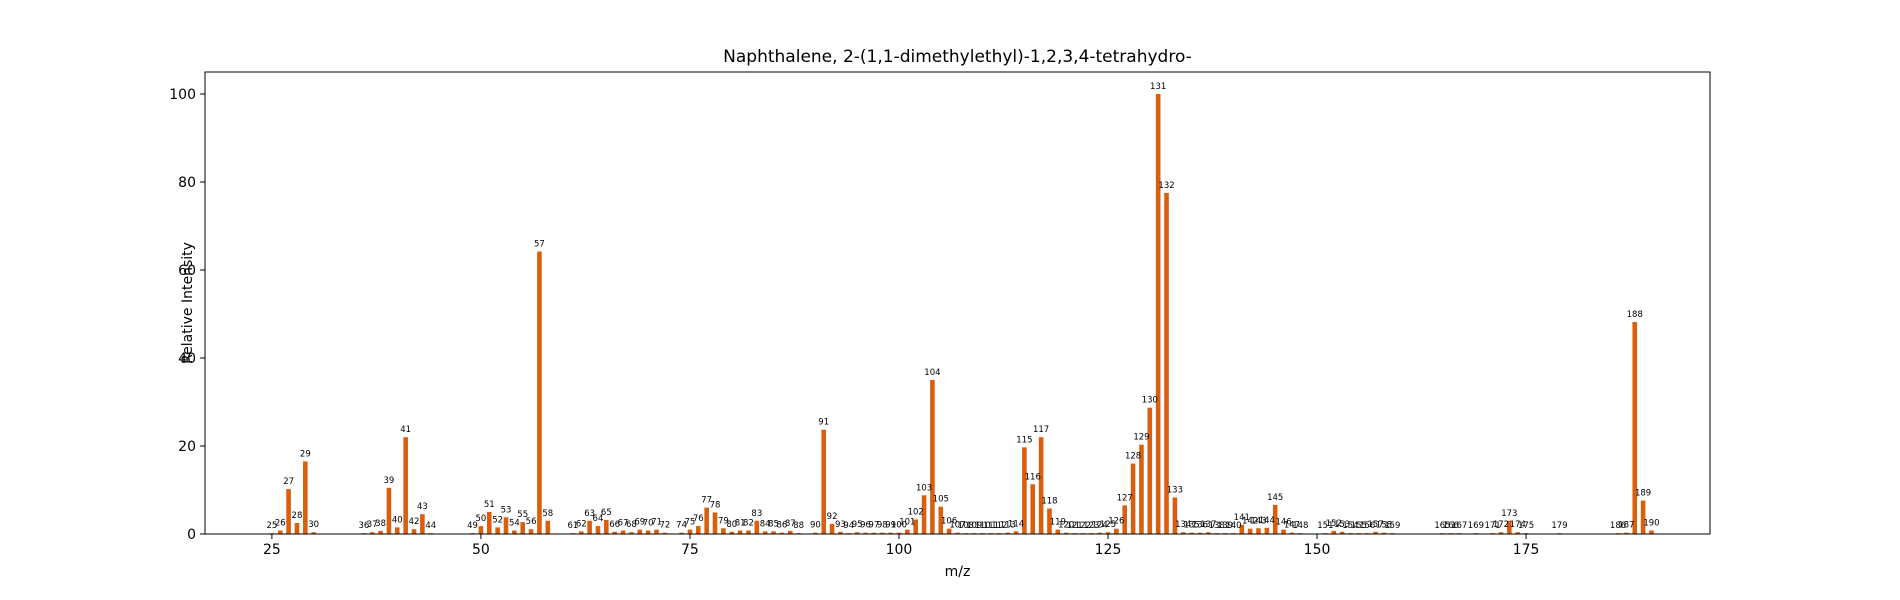  What do you see at coordinates (1233, 526) in the screenshot?
I see `bar-label-140: 140` at bounding box center [1233, 526].